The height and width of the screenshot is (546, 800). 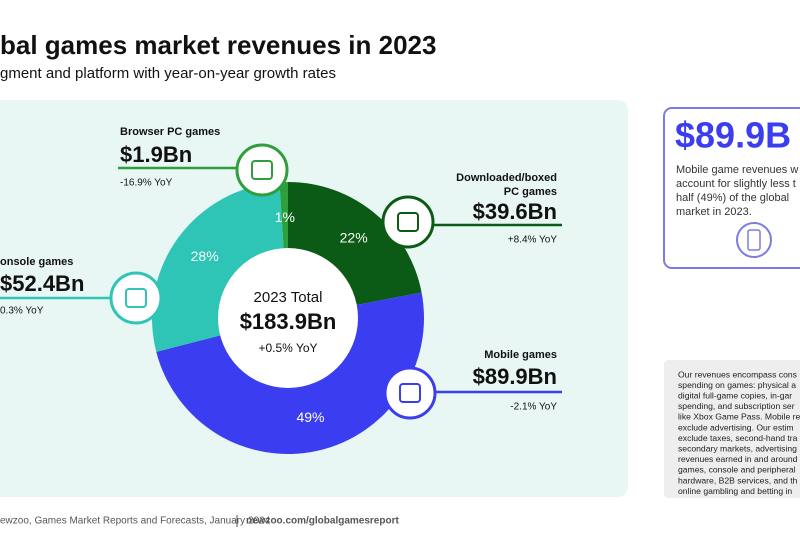 What do you see at coordinates (738, 459) in the screenshot?
I see `note-line: revenues earned in and around` at bounding box center [738, 459].